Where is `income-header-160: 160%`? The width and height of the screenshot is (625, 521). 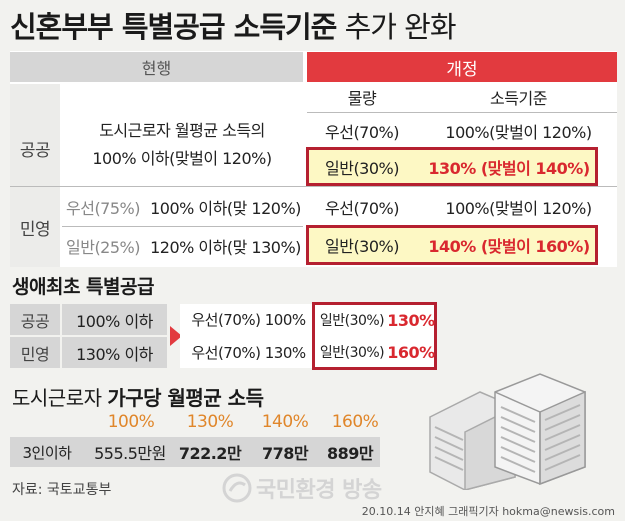
income-header-160: 160% is located at coordinates (355, 422).